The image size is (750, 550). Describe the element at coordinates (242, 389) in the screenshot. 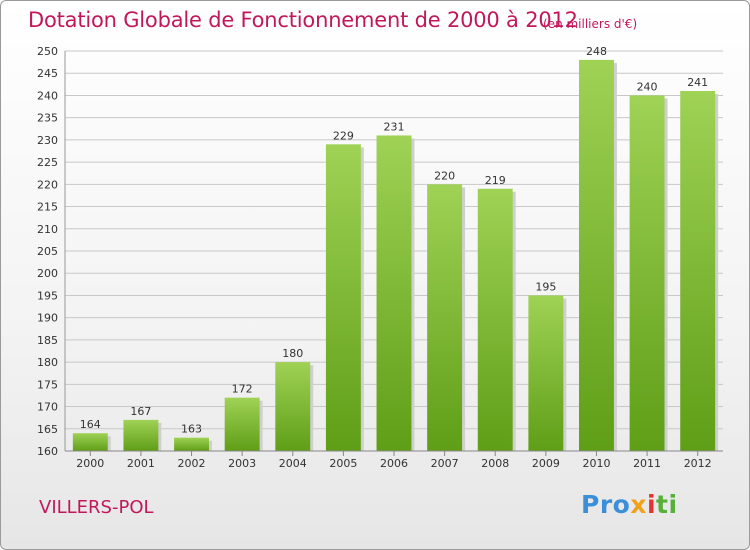

I see `data-label: 172` at that location.